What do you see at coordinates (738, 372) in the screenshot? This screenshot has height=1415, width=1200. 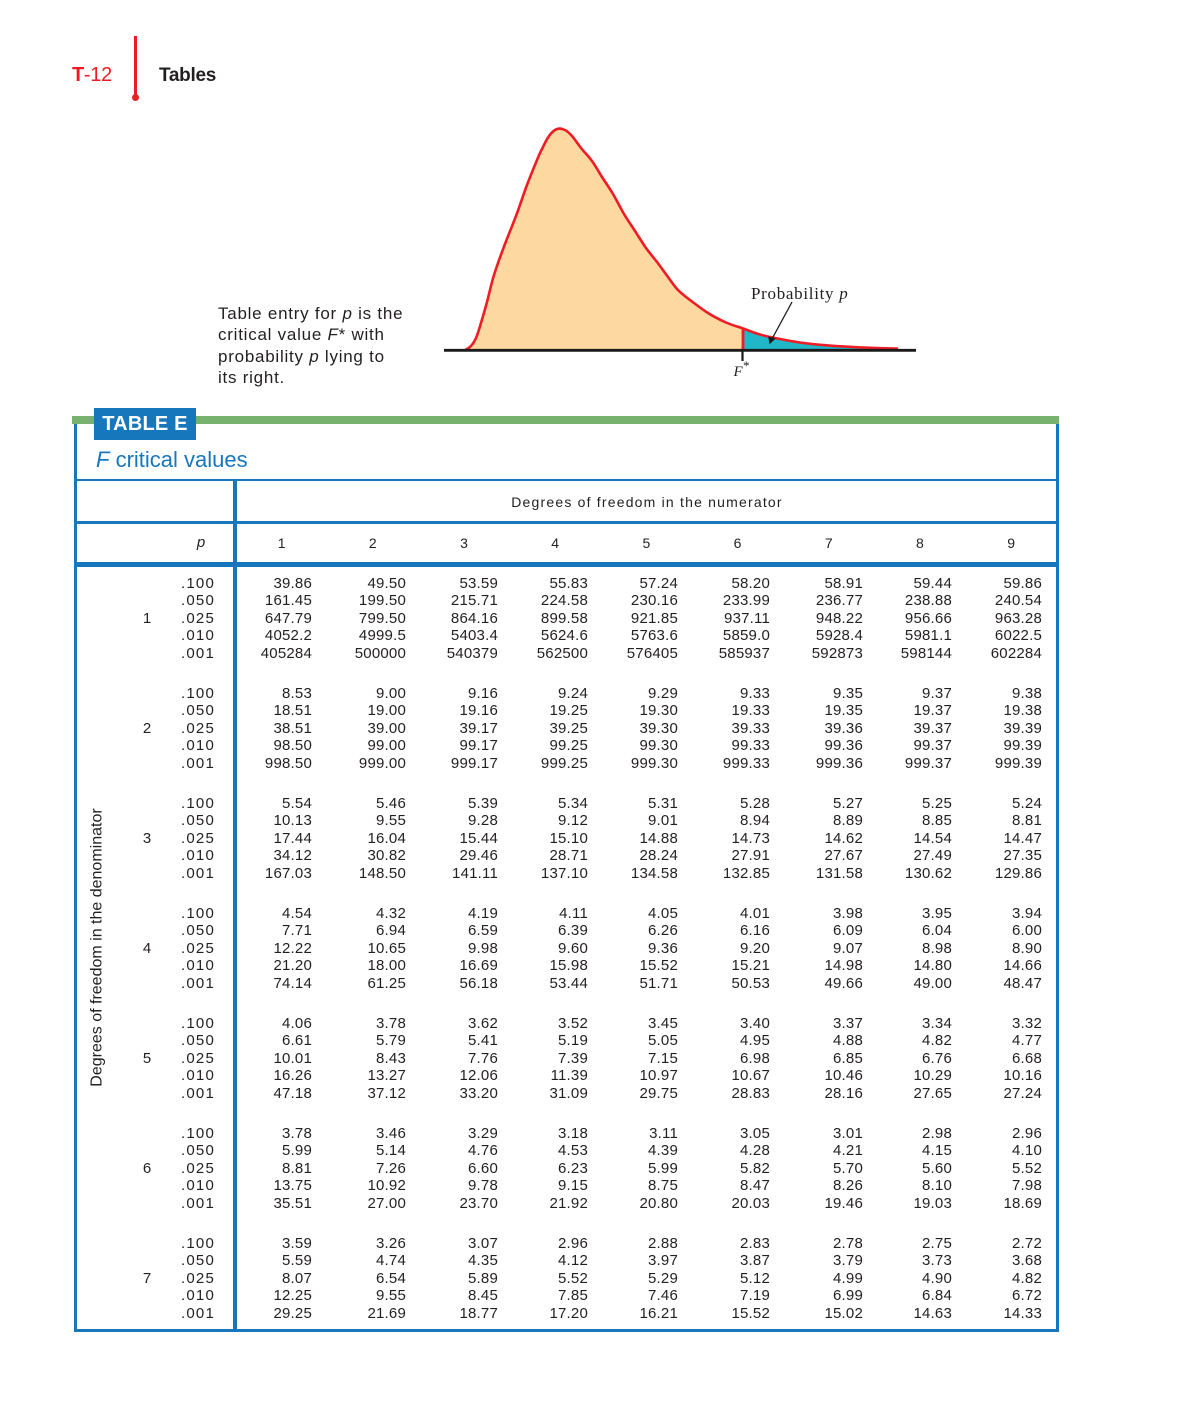 I see `svg-text: F` at bounding box center [738, 372].